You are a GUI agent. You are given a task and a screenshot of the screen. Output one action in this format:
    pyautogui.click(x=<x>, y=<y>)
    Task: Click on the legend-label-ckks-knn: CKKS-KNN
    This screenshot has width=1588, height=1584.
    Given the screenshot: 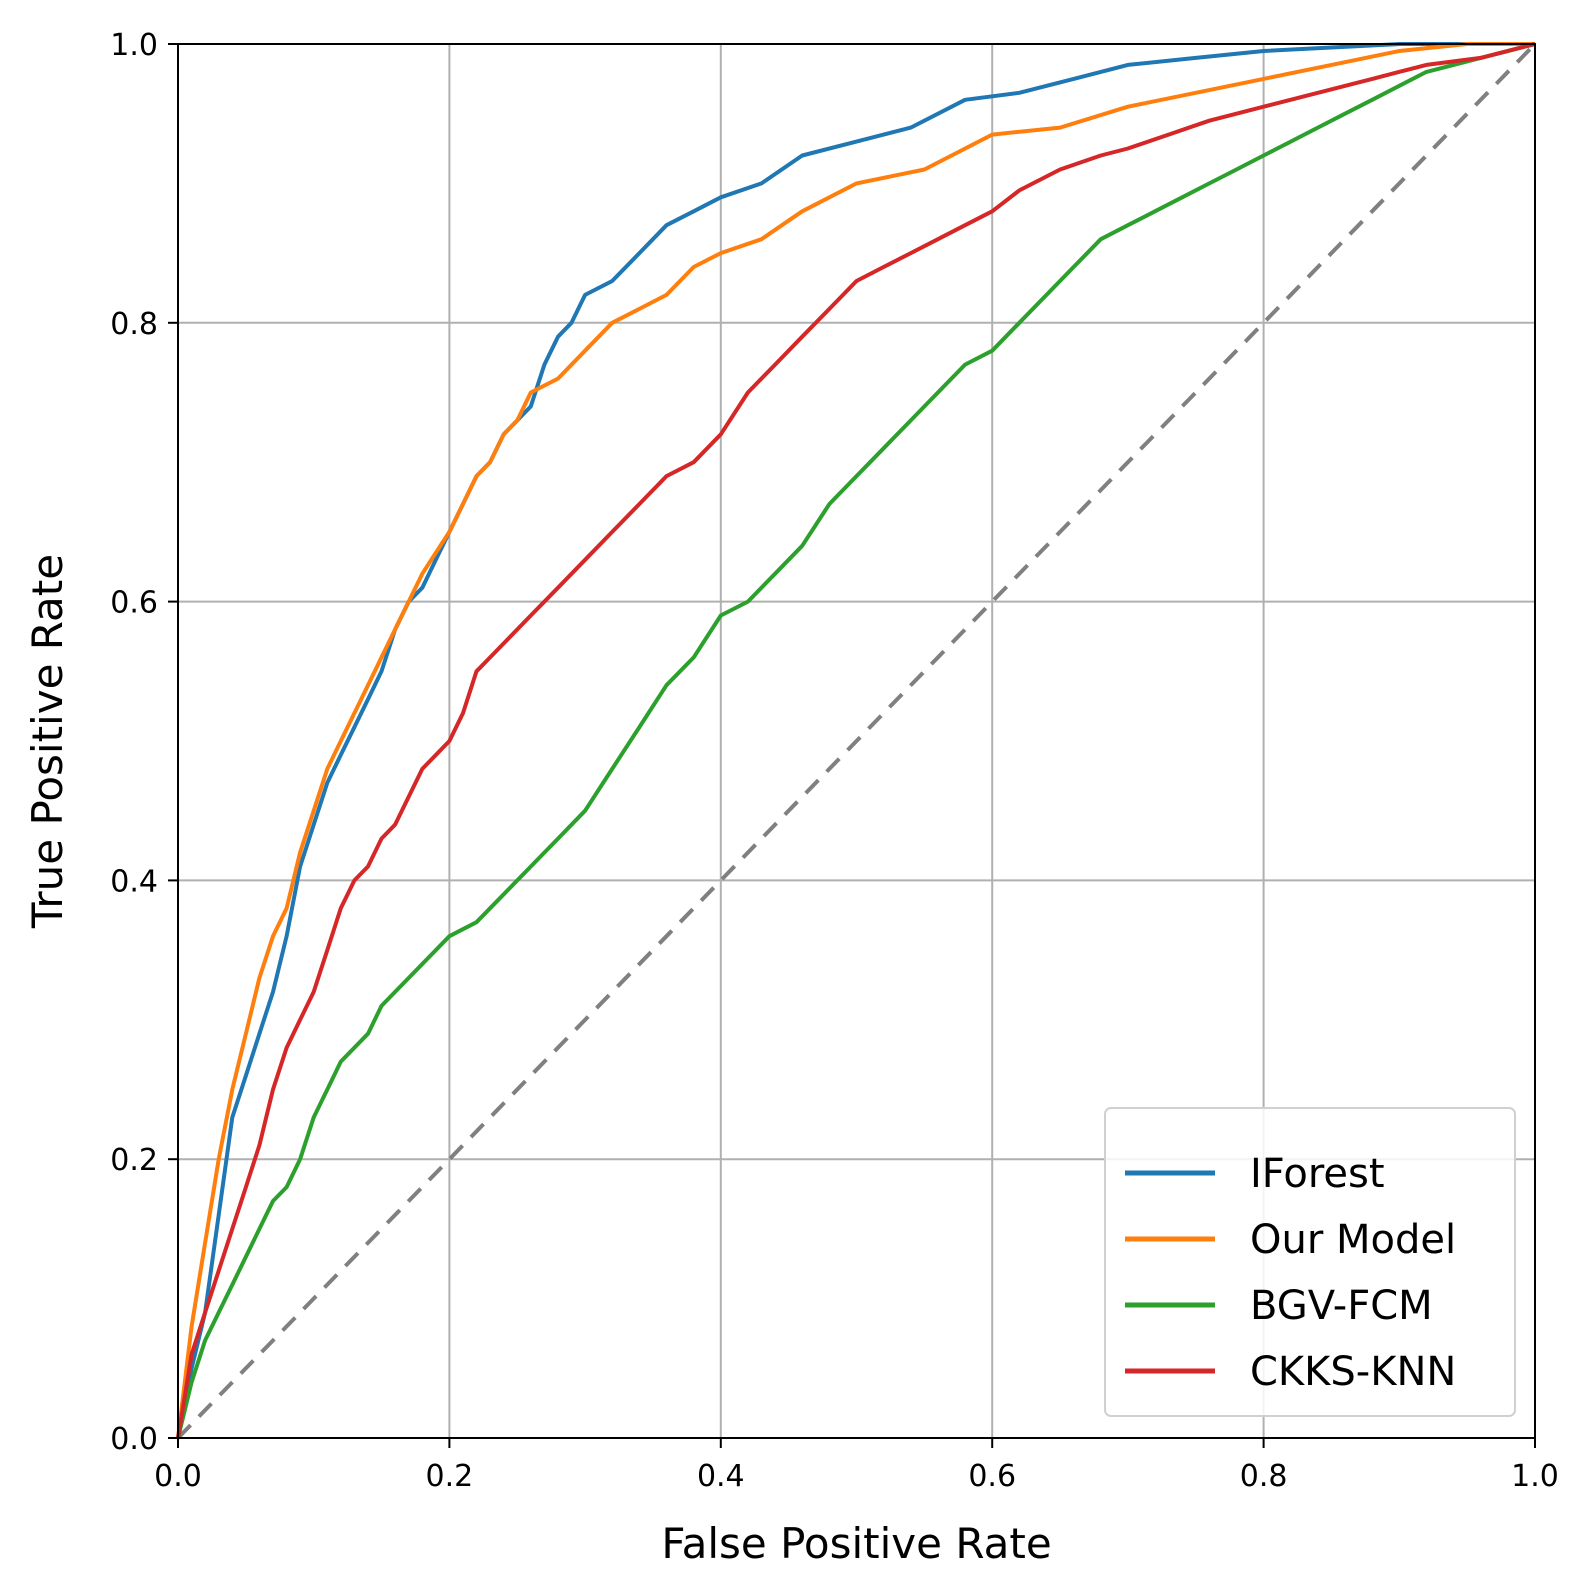 What is the action you would take?
    pyautogui.click(x=1353, y=1372)
    